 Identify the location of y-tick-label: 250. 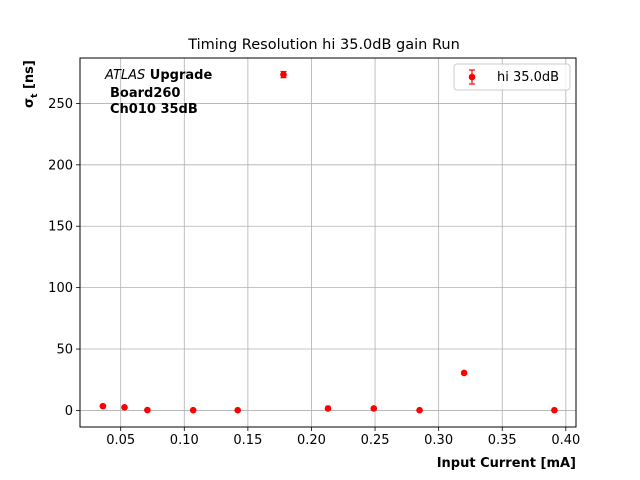
(60, 104).